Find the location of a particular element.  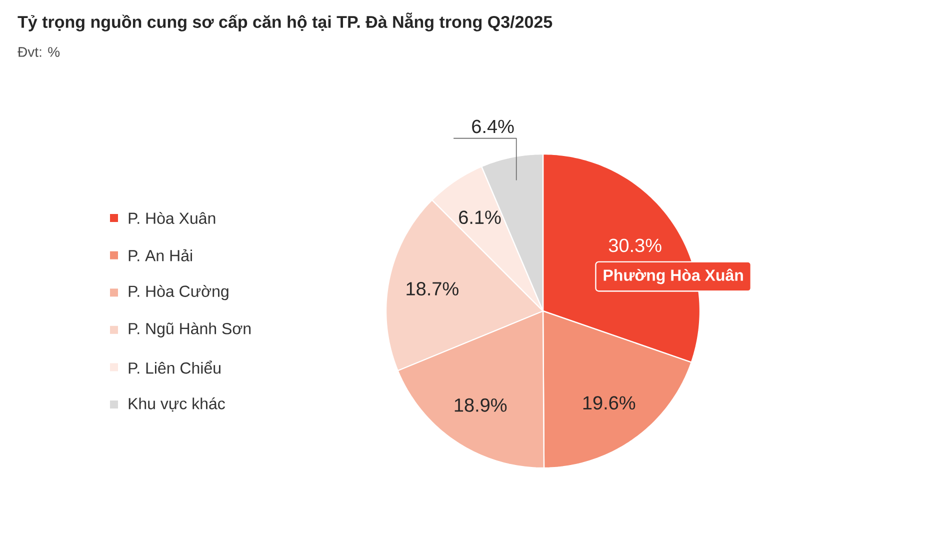

chart-title: Tỷ trọng nguồn cung sơ cấp căn hộ tại TP. Đà Nẵng trong Q3/2025 is located at coordinates (285, 22).